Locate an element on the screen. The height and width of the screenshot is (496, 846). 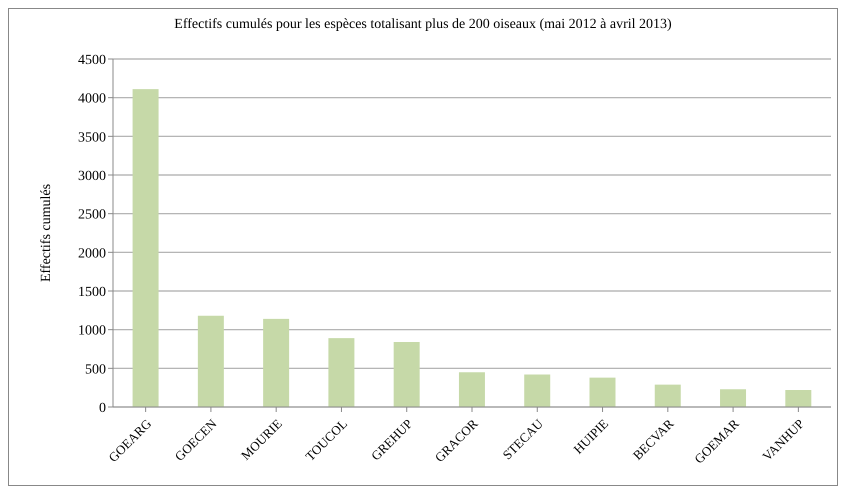
y-tick-label: 1000 is located at coordinates (92, 331).